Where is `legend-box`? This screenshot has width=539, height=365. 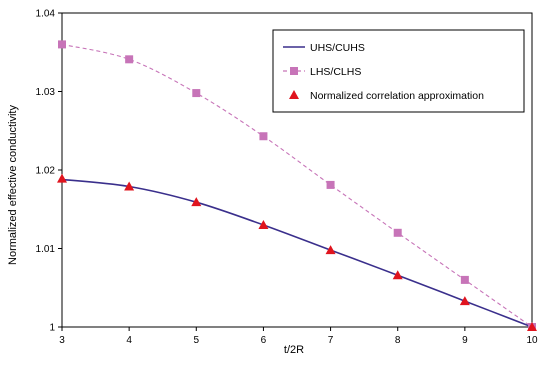
legend-box is located at coordinates (398, 71).